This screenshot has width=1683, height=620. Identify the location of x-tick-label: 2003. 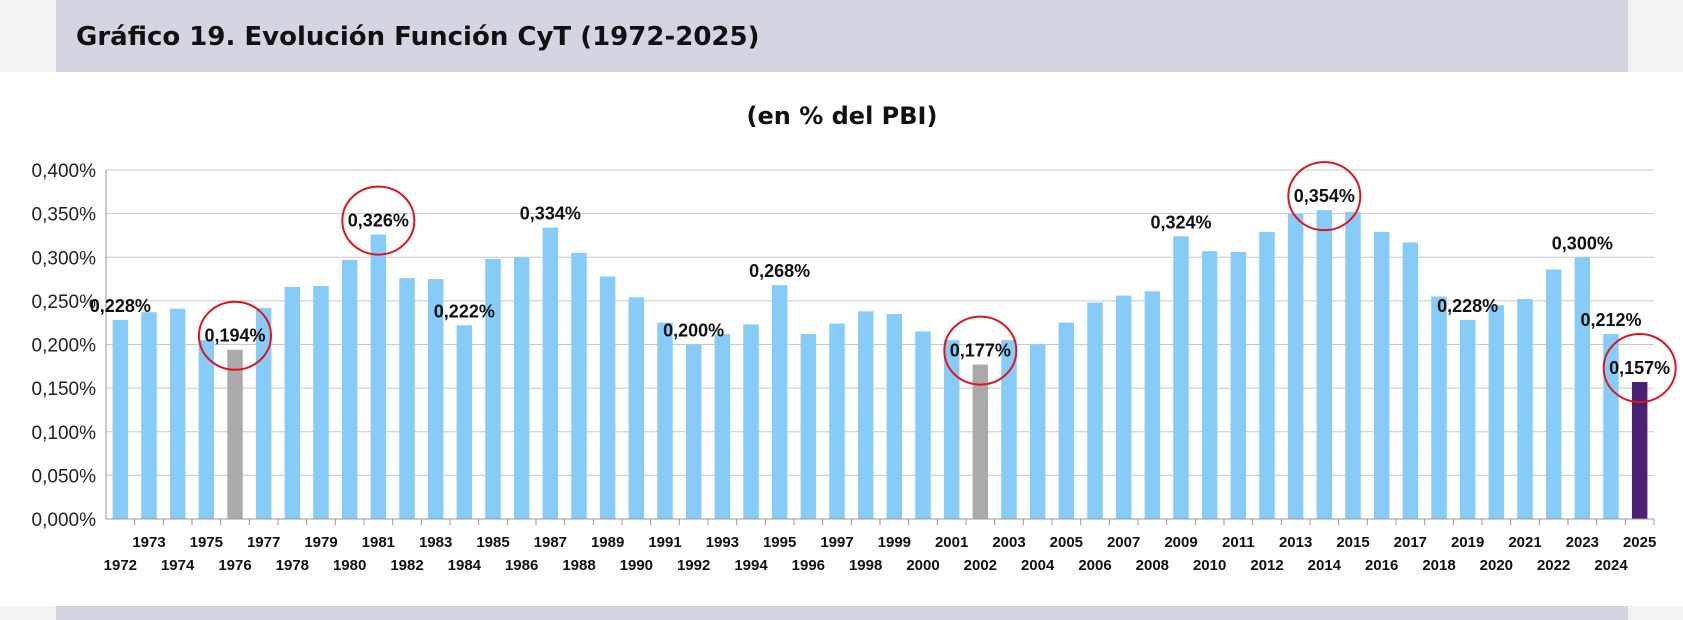
(1008, 542).